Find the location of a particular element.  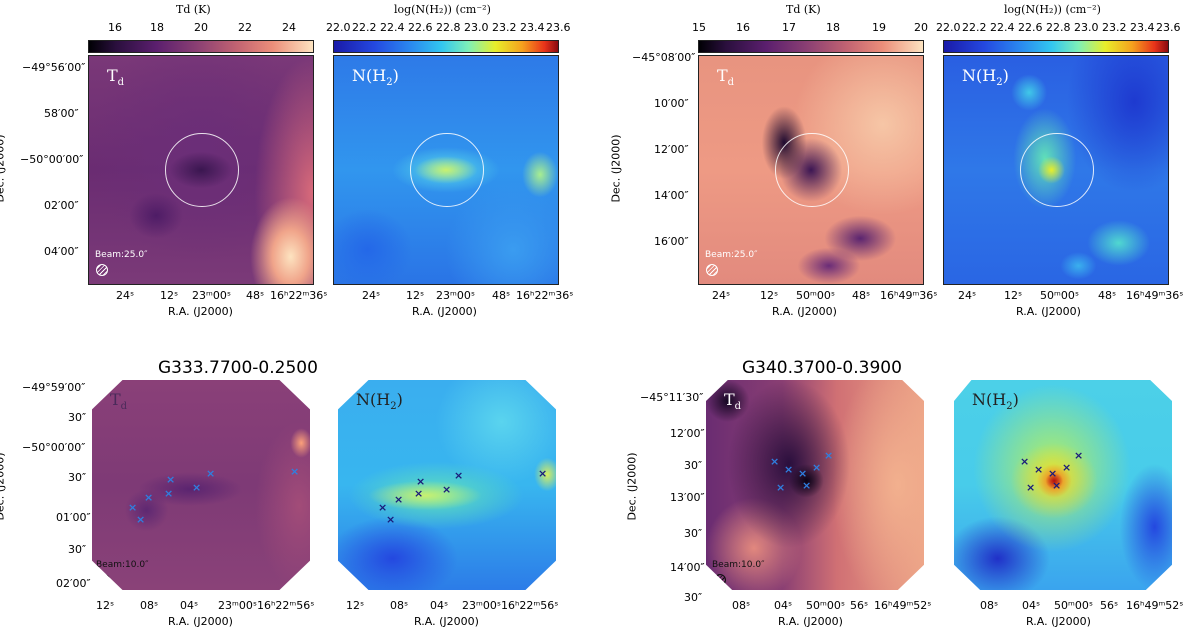

dec-tick: 02′00″ is located at coordinates (73, 583).